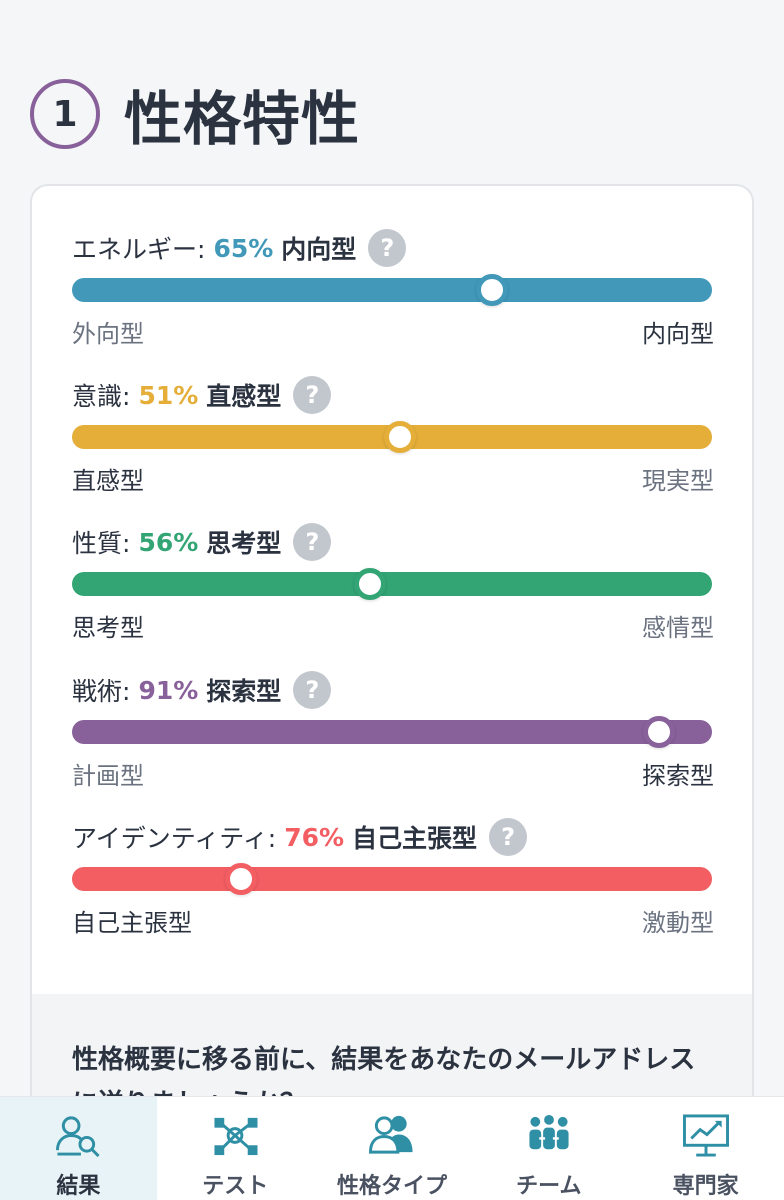 Image resolution: width=784 pixels, height=1200 pixels. I want to click on trait-label-row: 性質: 56% 思考型 ?, so click(393, 542).